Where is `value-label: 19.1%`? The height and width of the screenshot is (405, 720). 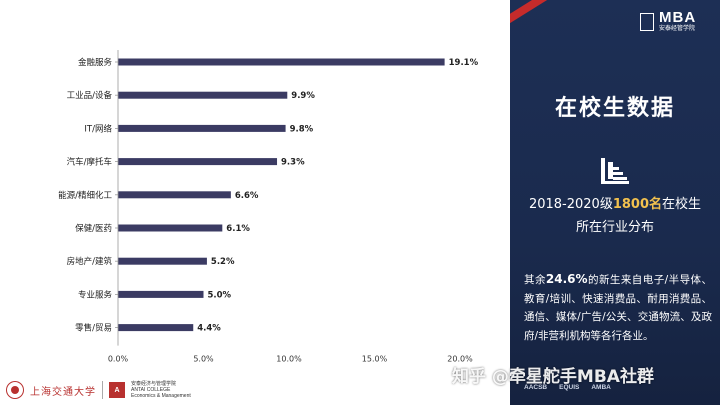
value-label: 19.1% is located at coordinates (464, 63).